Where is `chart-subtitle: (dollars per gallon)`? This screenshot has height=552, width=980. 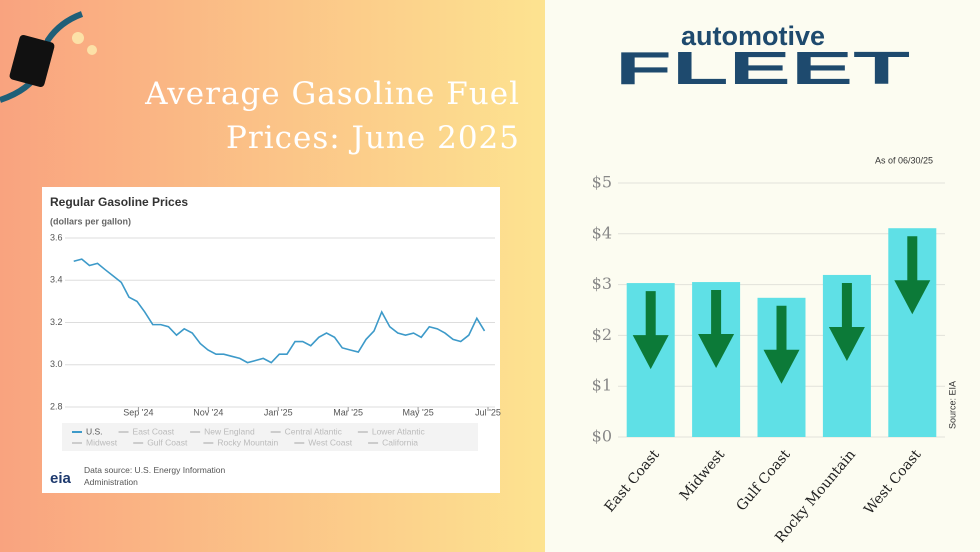
chart-subtitle: (dollars per gallon) is located at coordinates (90, 221).